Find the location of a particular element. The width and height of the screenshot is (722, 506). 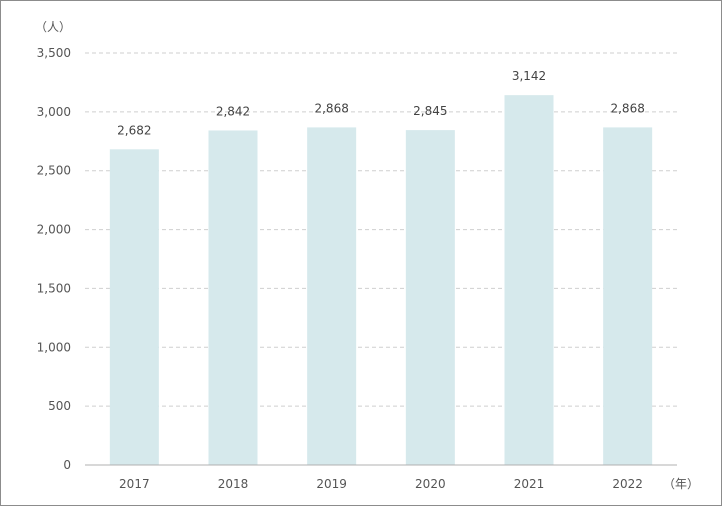

x-tick-label: 2017 is located at coordinates (134, 484).